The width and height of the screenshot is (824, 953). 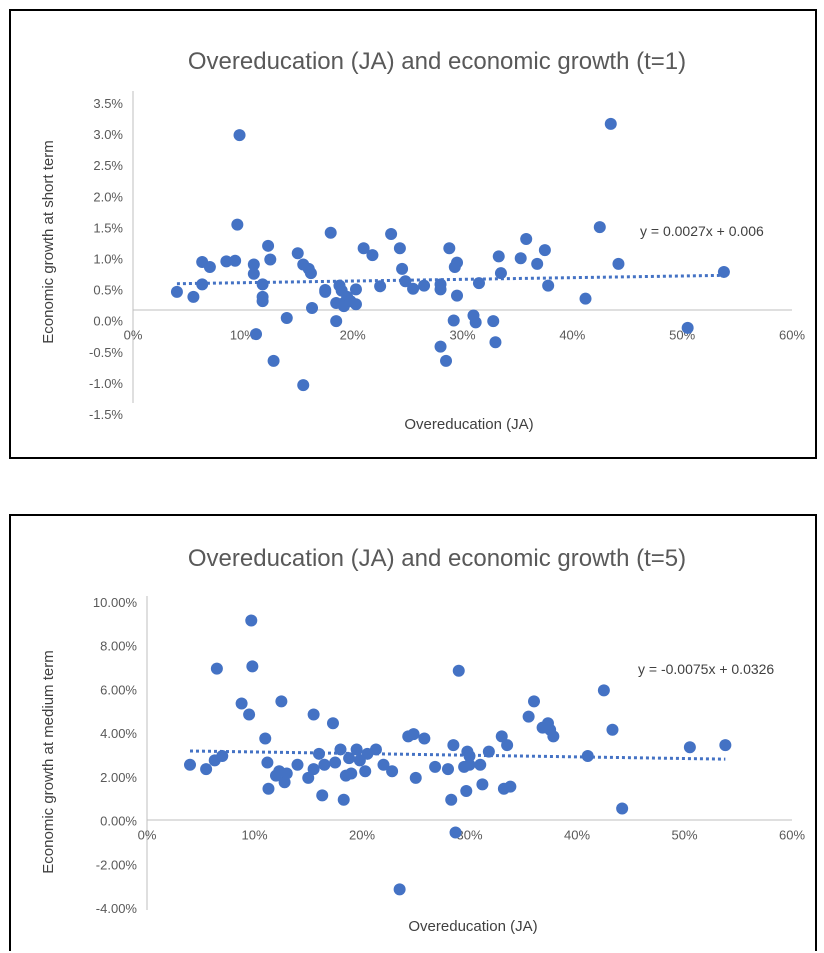 What do you see at coordinates (108, 290) in the screenshot?
I see `y-tick-label: 0.5%` at bounding box center [108, 290].